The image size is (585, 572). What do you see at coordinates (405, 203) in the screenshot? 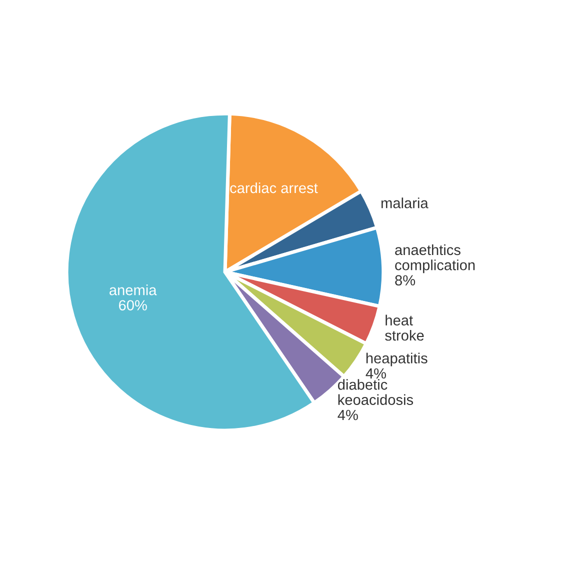
I see `slice-label: malaria` at bounding box center [405, 203].